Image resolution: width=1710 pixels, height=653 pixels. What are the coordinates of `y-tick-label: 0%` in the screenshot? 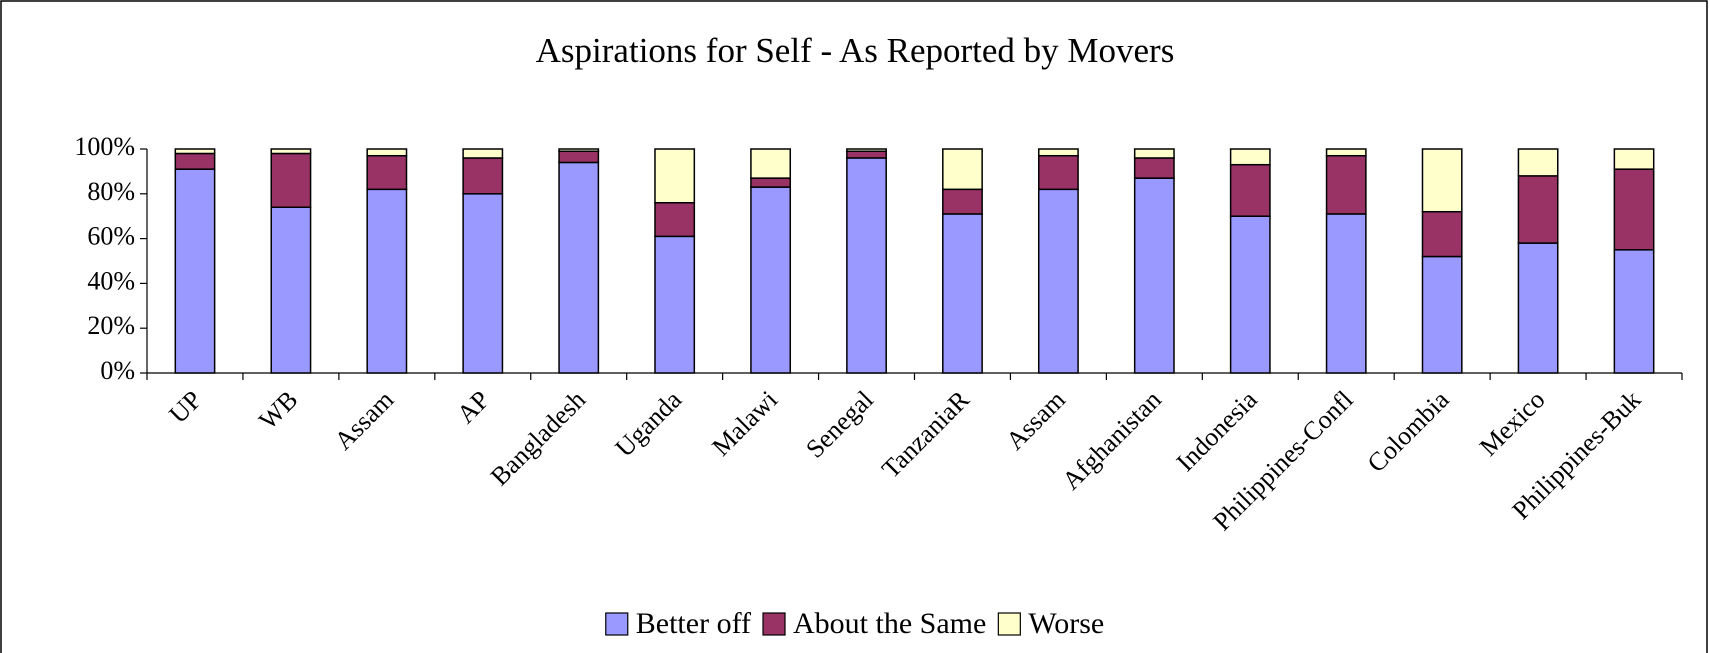 It's located at (117, 370).